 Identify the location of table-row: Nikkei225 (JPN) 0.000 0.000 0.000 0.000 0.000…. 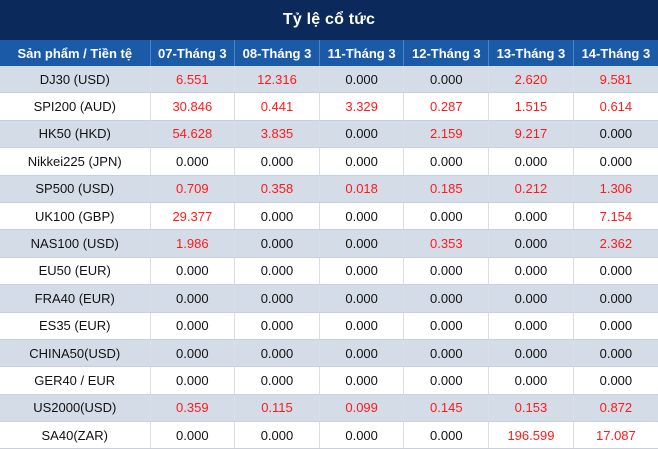
(329, 161).